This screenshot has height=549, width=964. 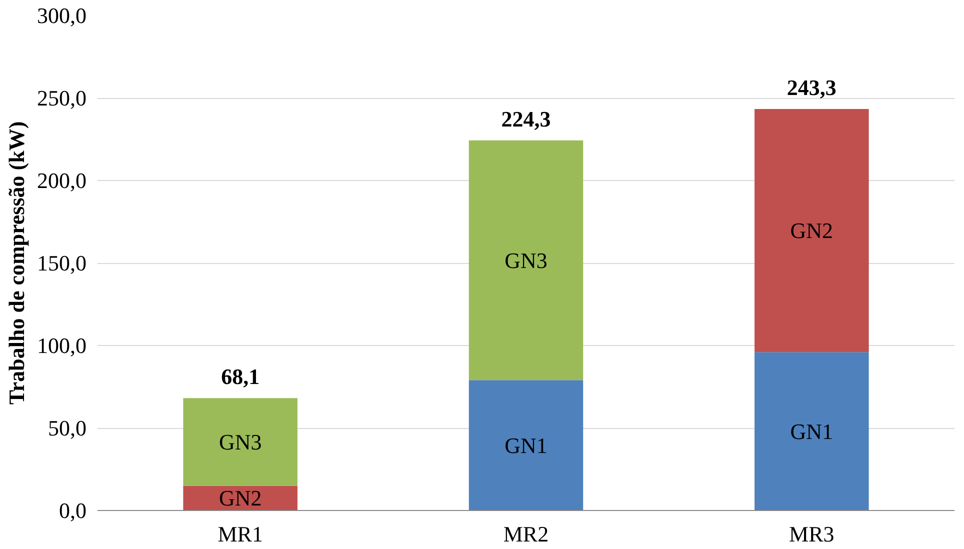 I want to click on y-tick-label: 100,0, so click(x=61, y=345).